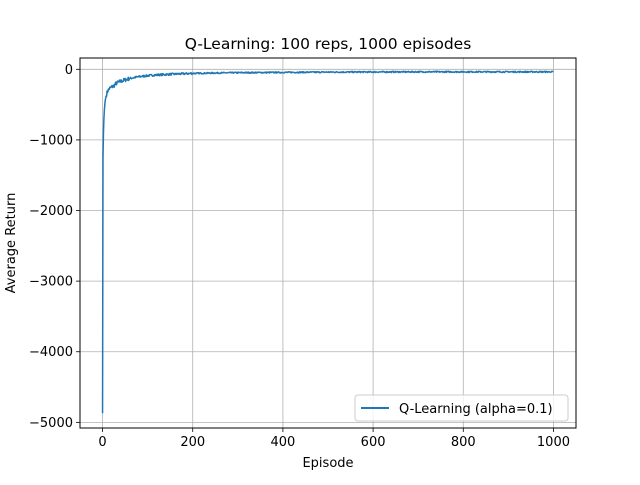 The width and height of the screenshot is (640, 485). Describe the element at coordinates (327, 463) in the screenshot. I see `x-axis-label: Episode` at that location.